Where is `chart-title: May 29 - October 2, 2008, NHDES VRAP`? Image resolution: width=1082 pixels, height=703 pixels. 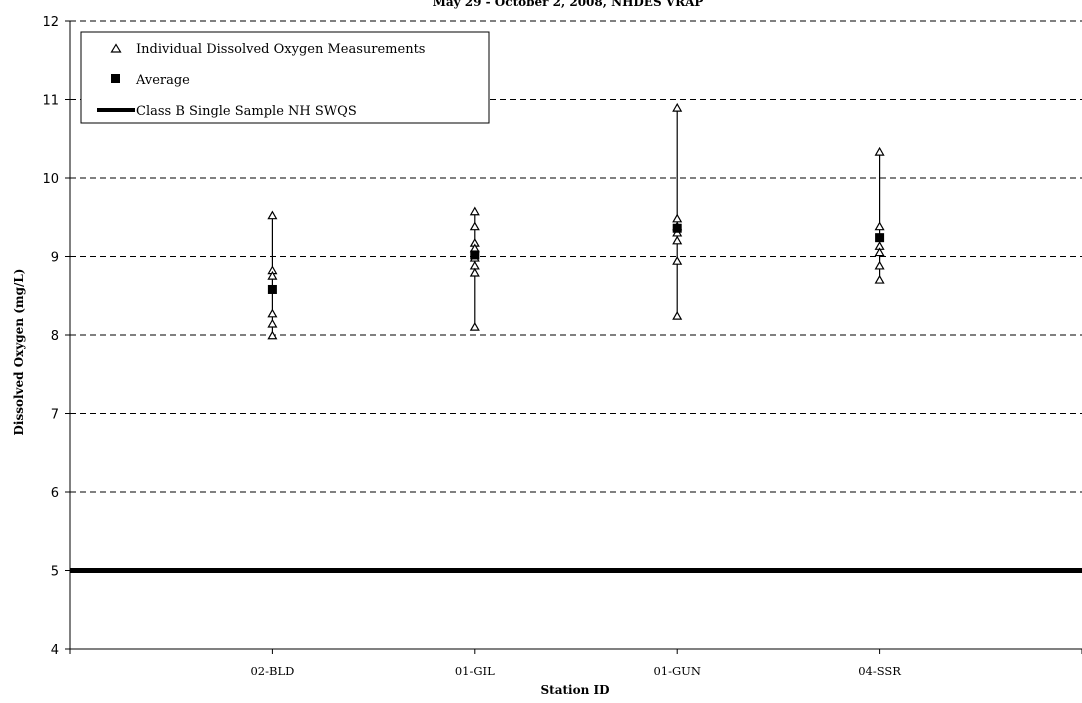
chart-title: May 29 - October 2, 2008, NHDES VRAP is located at coordinates (568, 4).